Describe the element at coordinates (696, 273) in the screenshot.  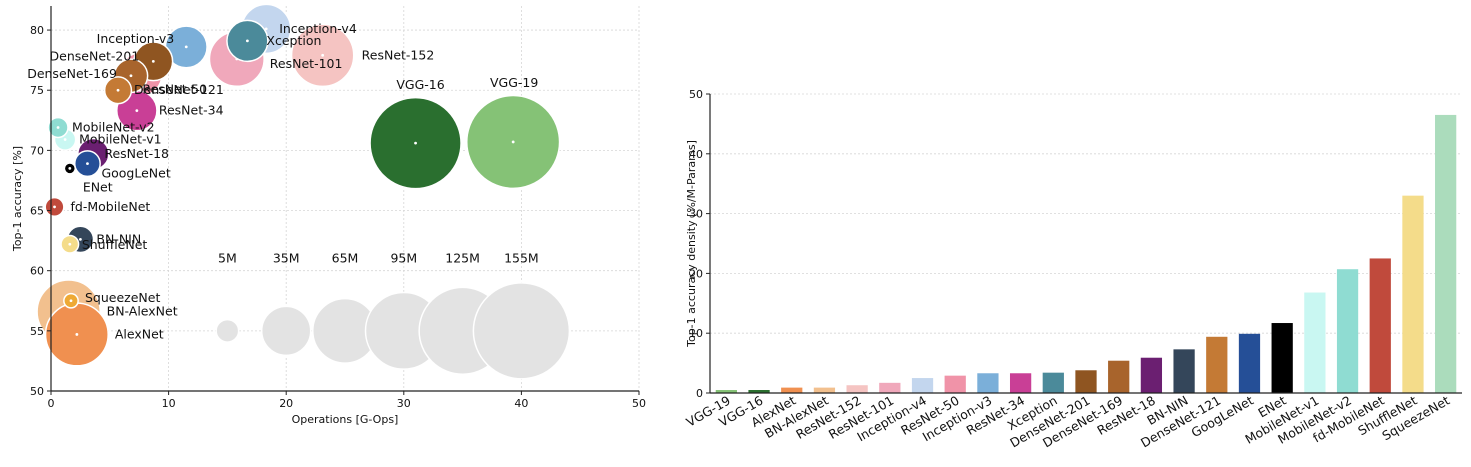
I see `bar-y-tick-label: 20` at that location.